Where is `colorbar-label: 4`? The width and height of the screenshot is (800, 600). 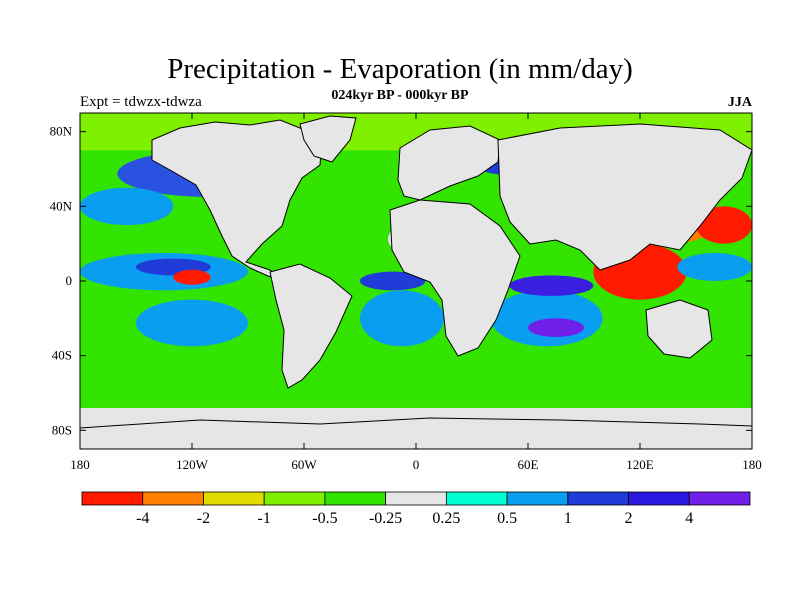
colorbar-label: 4 is located at coordinates (689, 518).